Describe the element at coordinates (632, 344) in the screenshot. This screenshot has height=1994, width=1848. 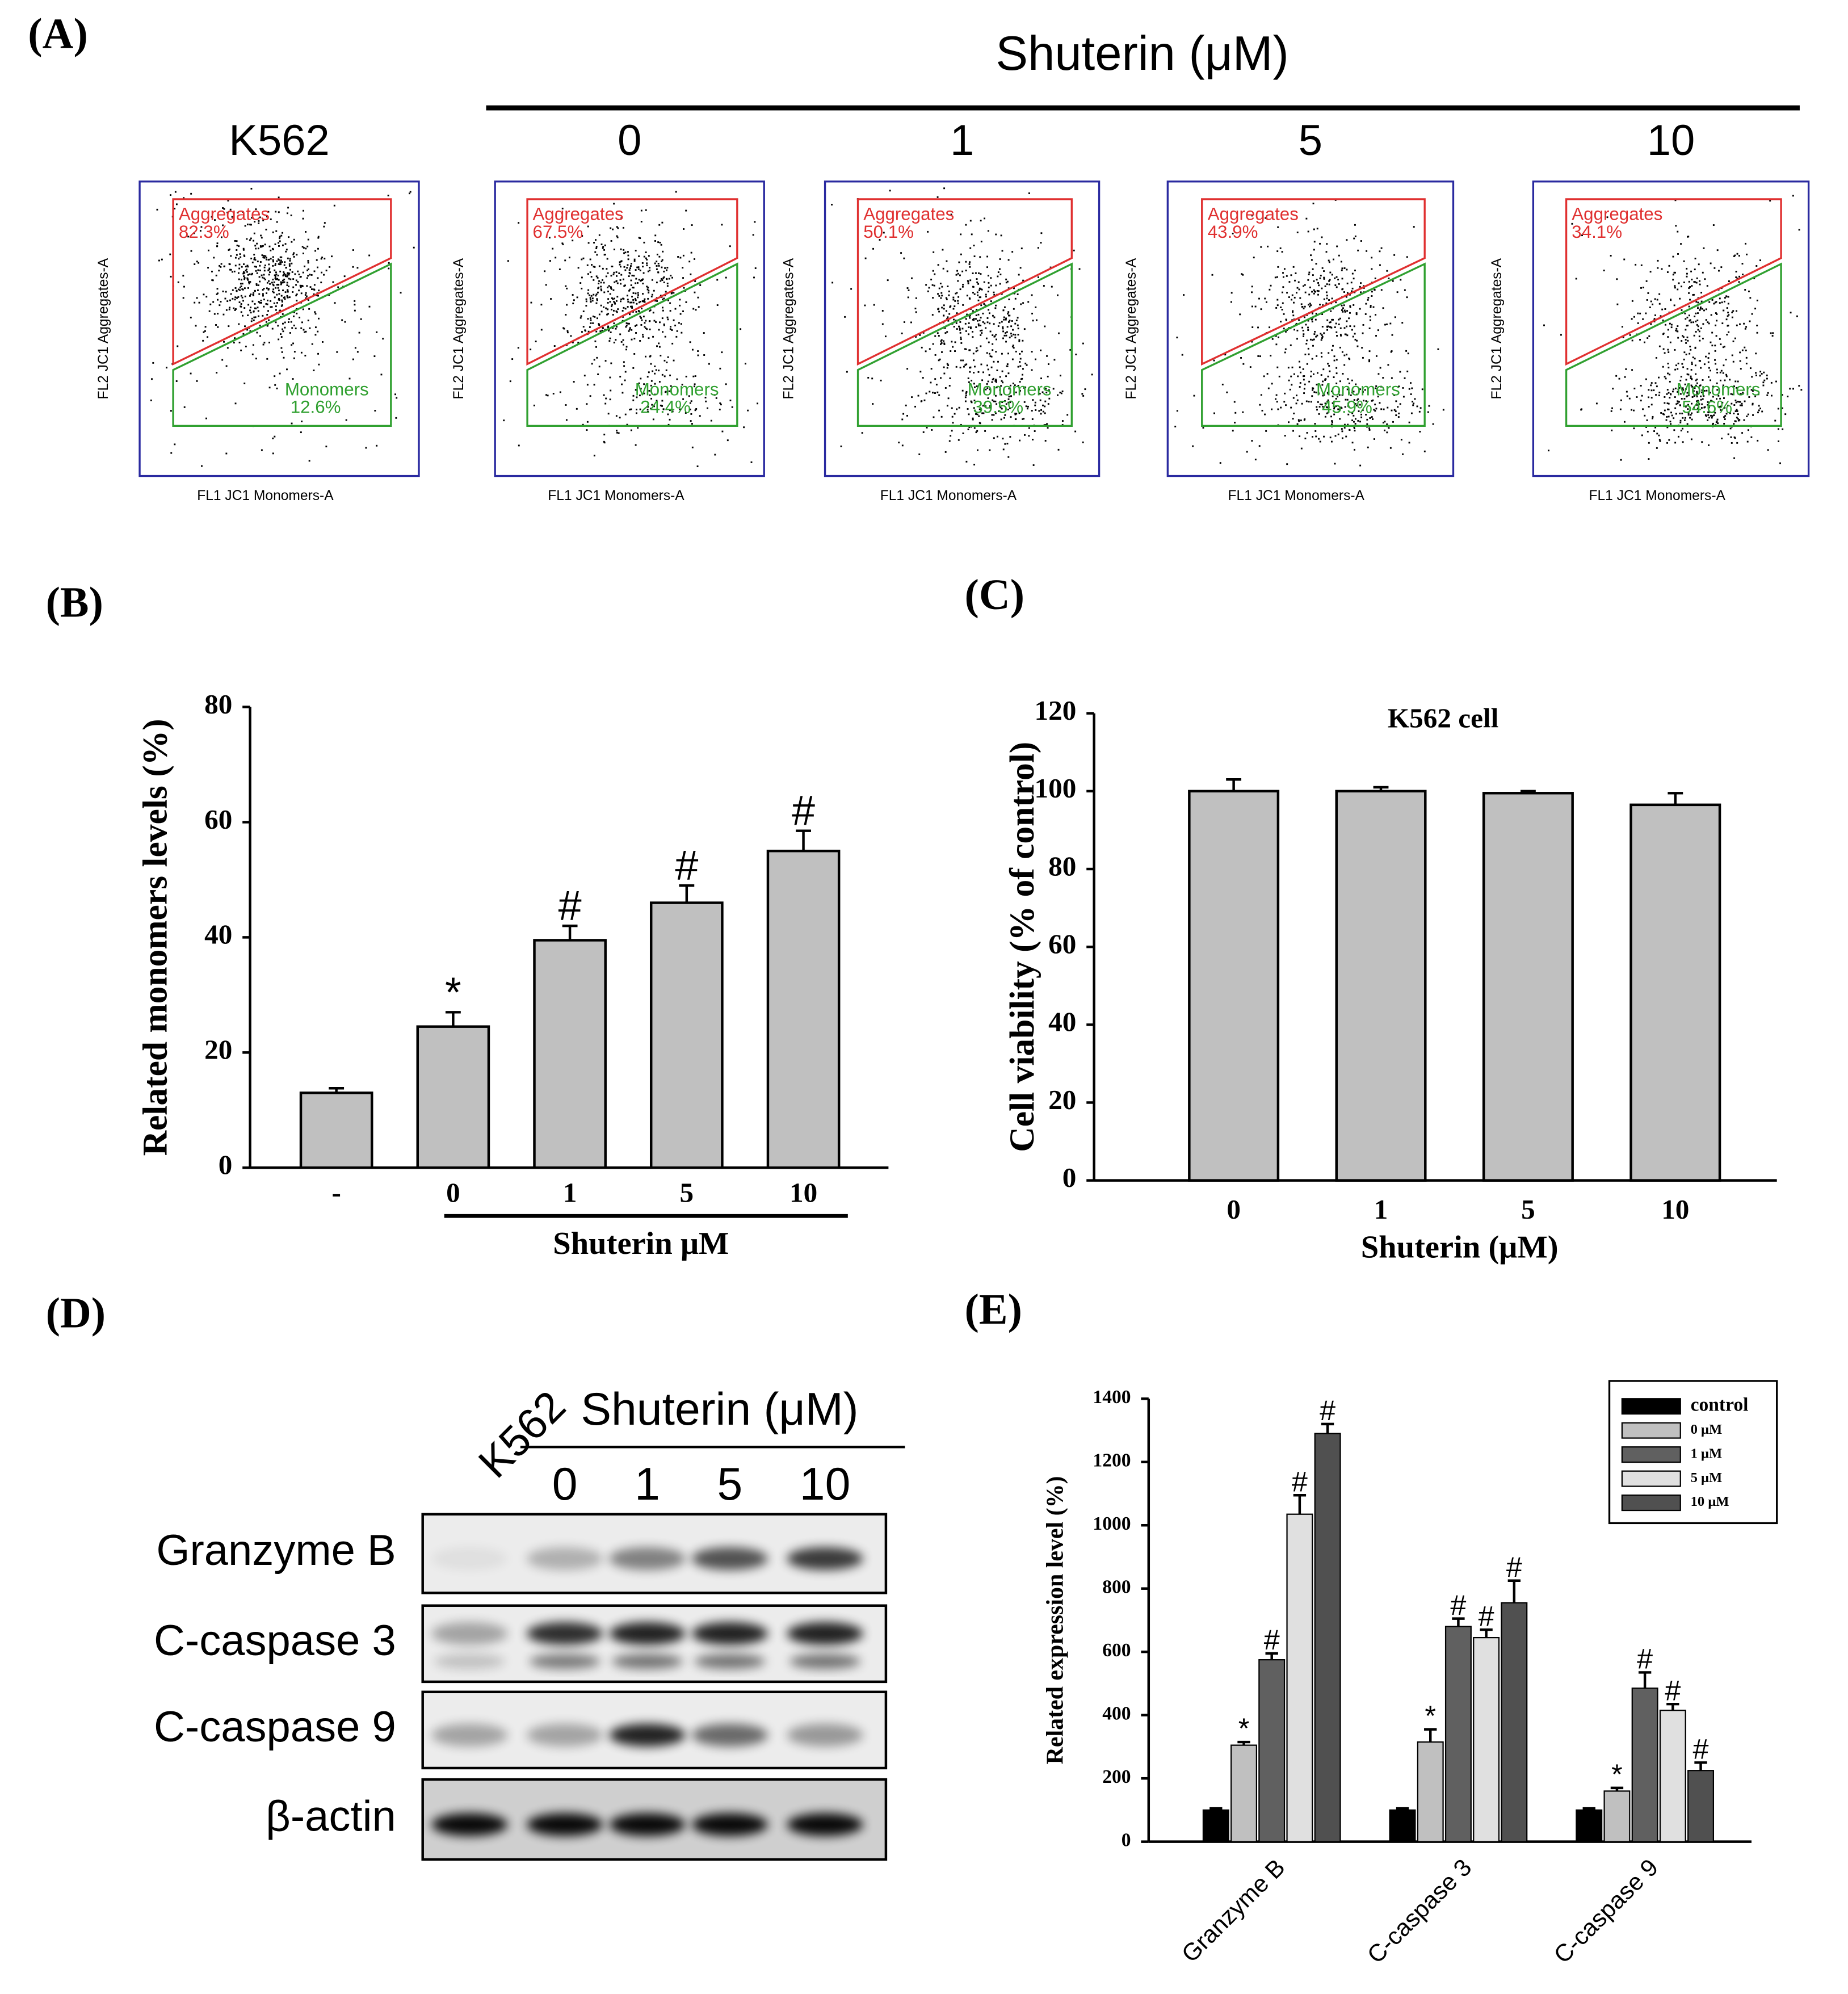
I see `monomers-gate` at that location.